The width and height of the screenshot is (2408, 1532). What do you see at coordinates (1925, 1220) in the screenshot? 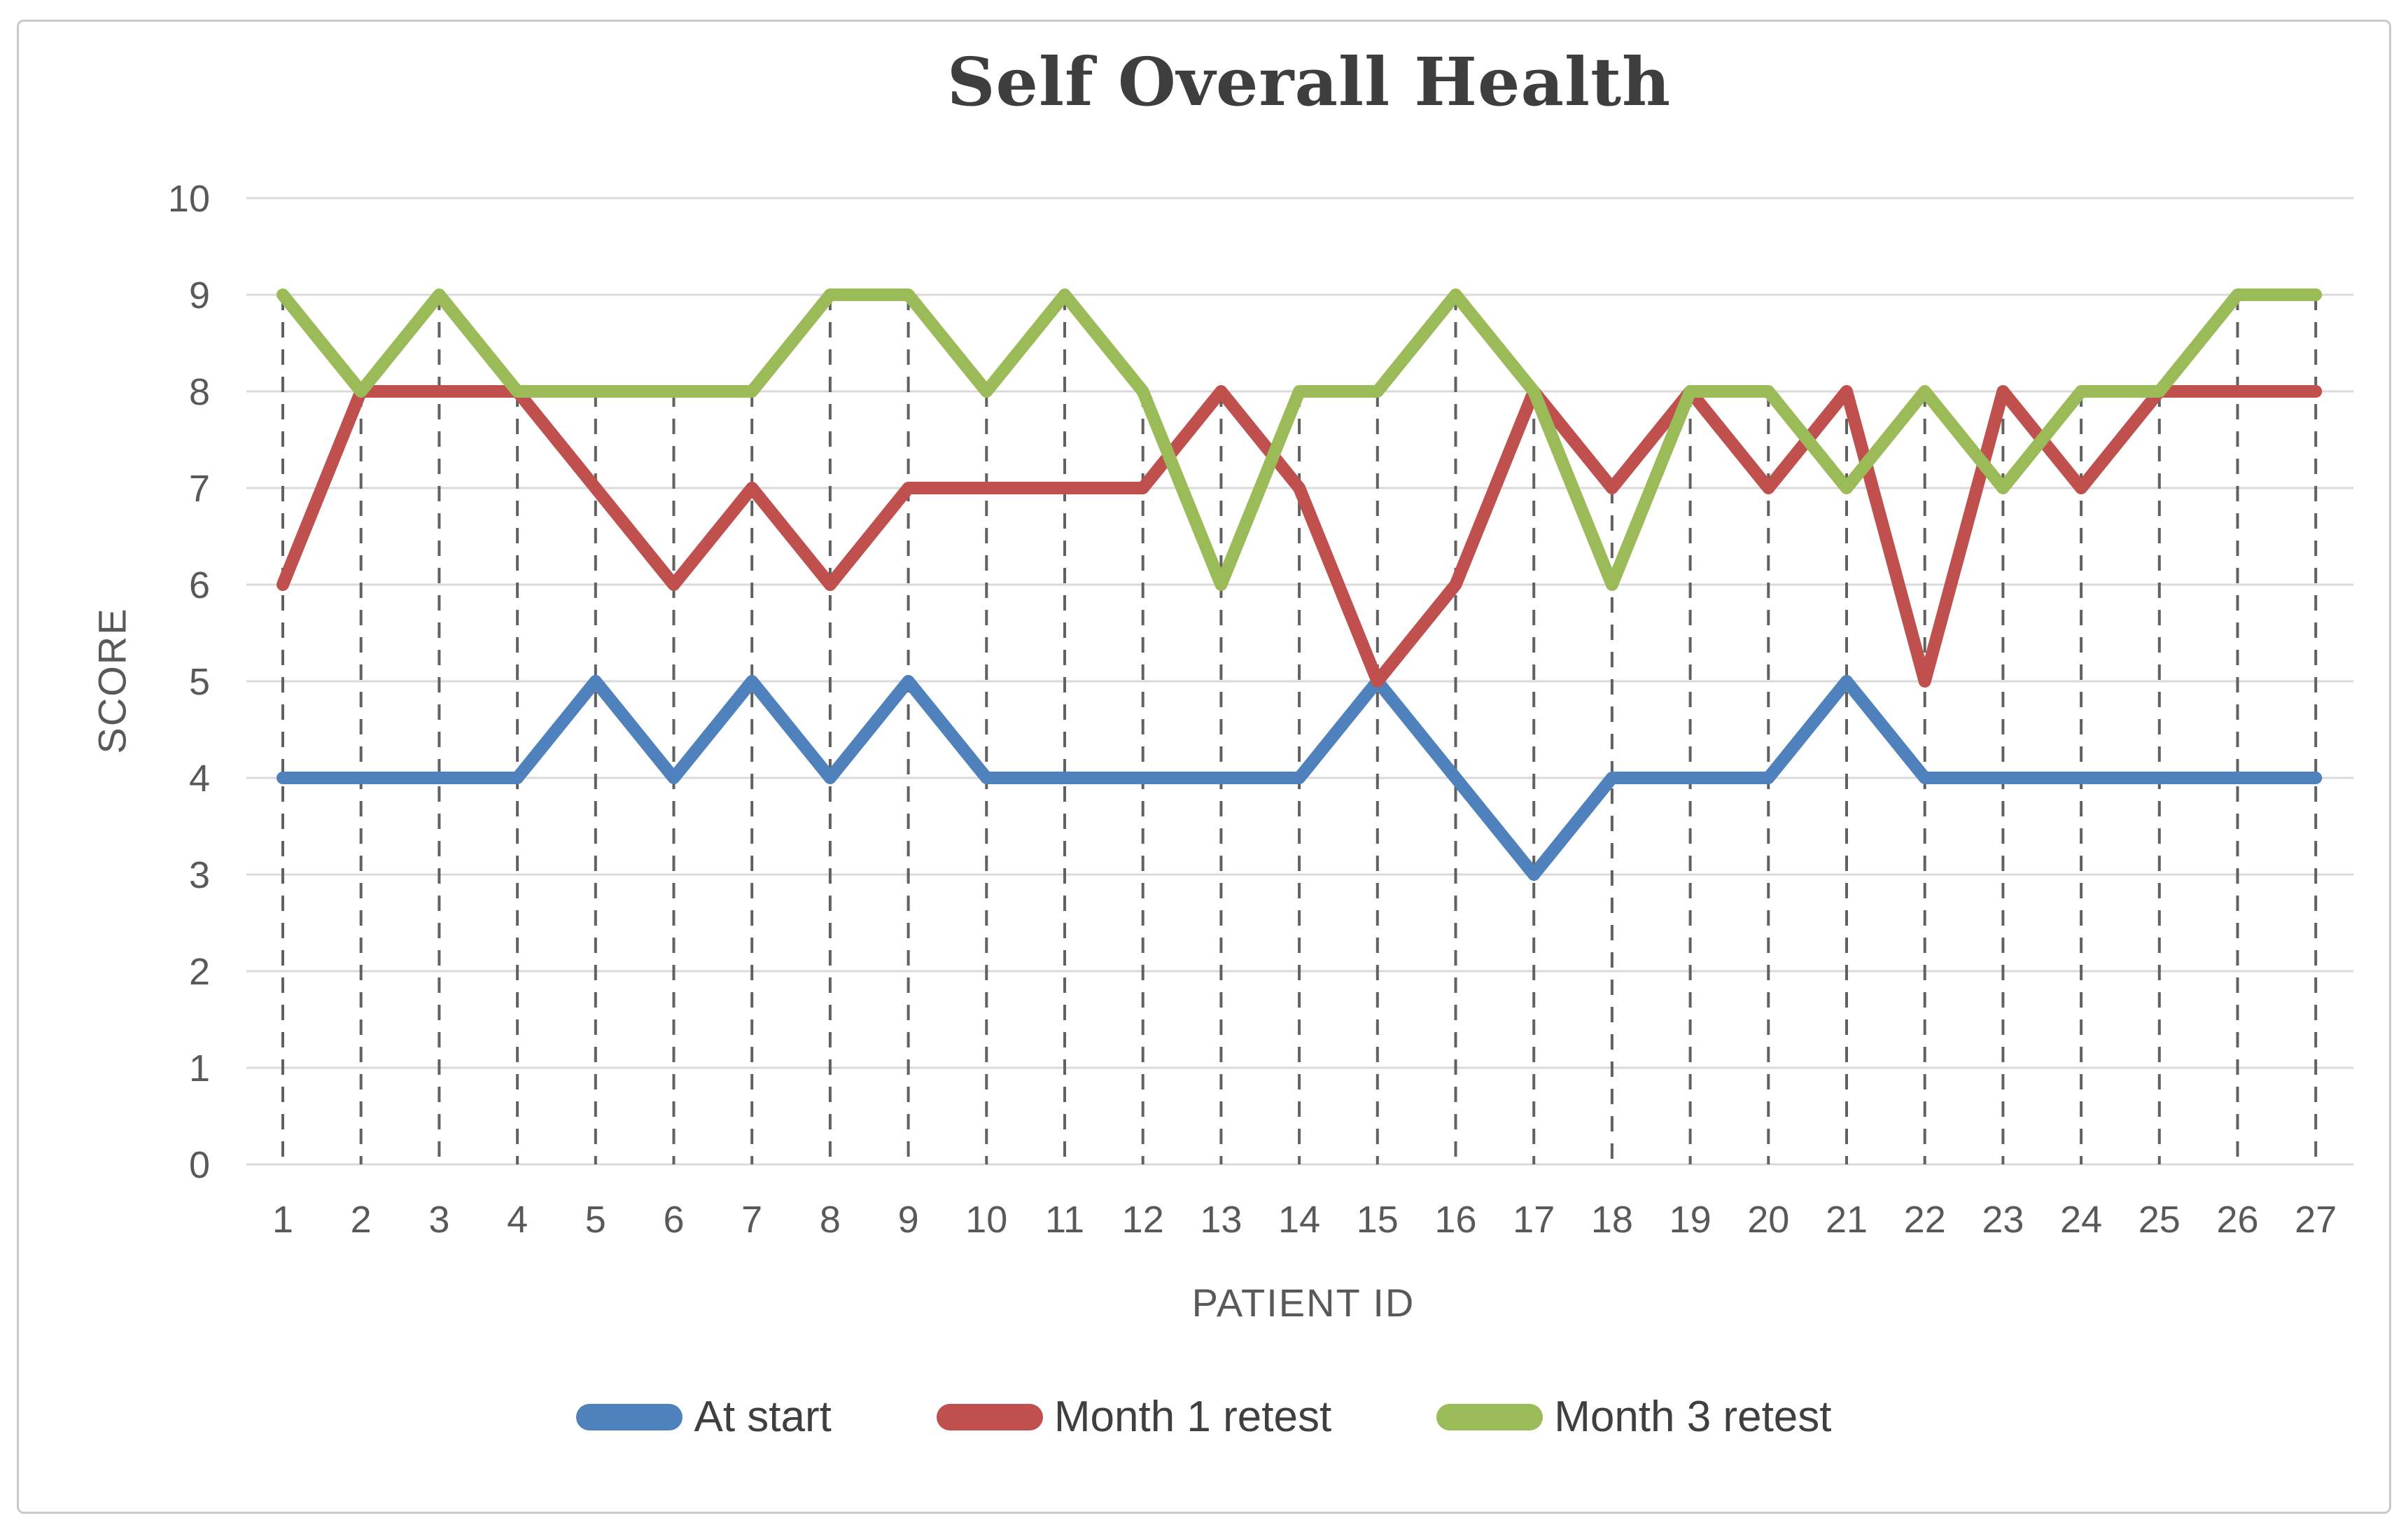
I see `x-tick-label-22: 22` at bounding box center [1925, 1220].